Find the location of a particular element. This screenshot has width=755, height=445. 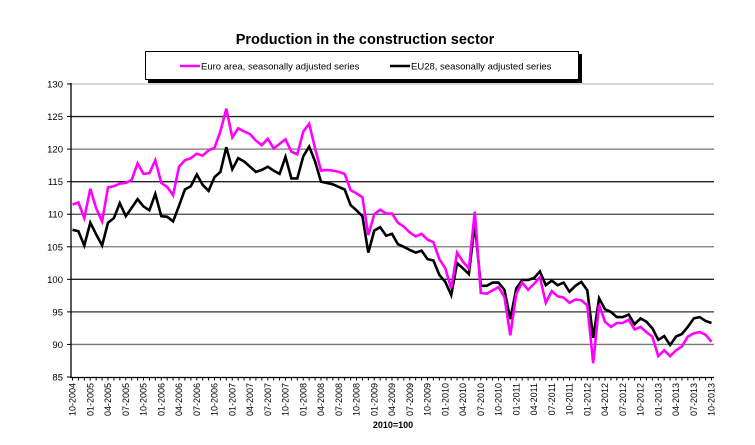

x-tick-label: 01-2013 is located at coordinates (658, 399).